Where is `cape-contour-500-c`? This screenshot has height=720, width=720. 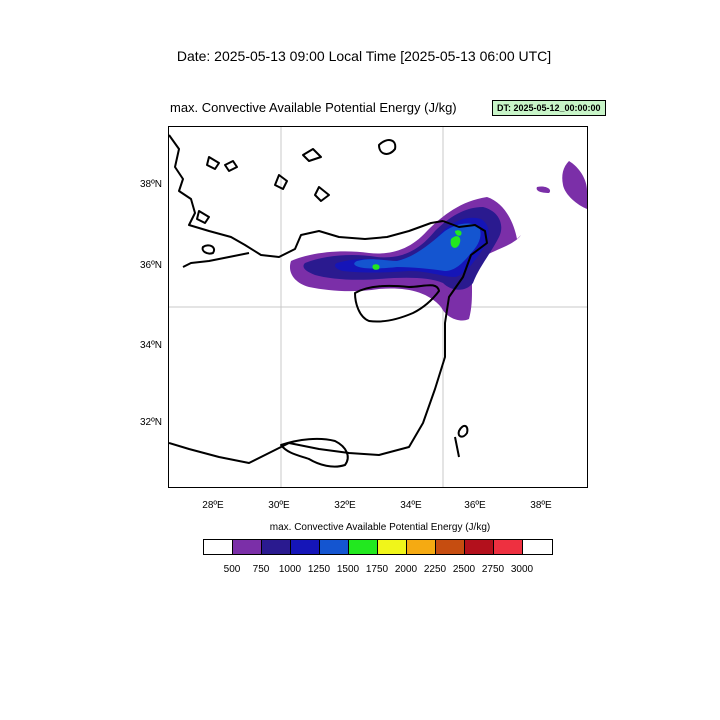
cape-contour-500-c is located at coordinates (543, 189).